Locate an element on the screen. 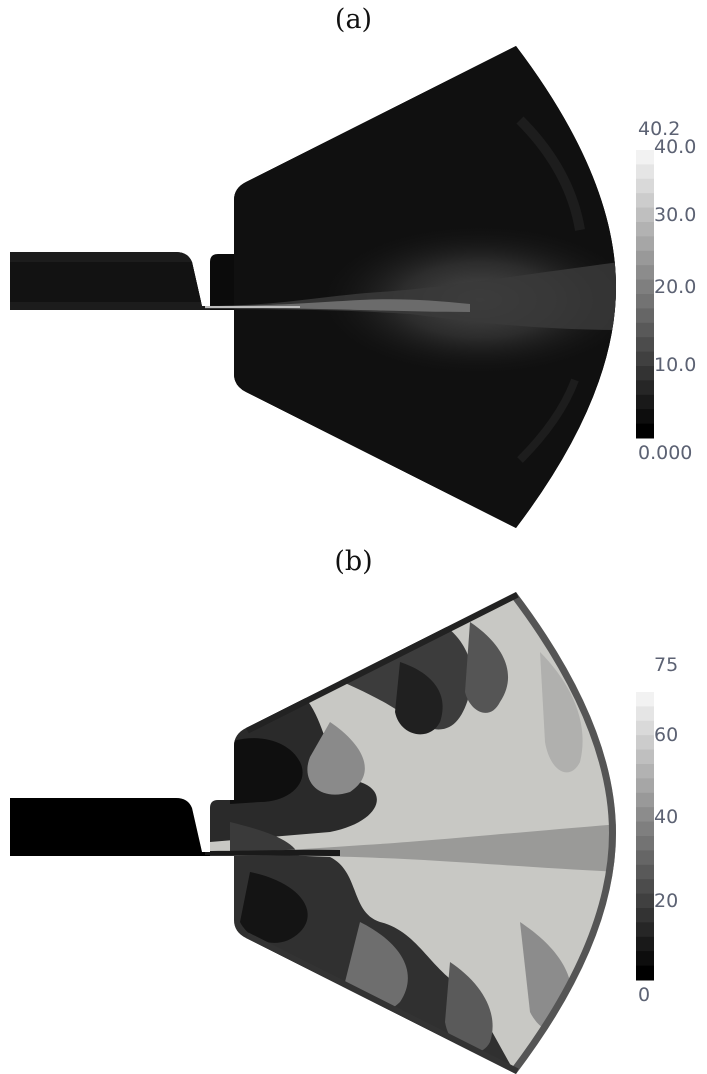 The image size is (707, 1074). panel-b-colorbar-min: 0 is located at coordinates (644, 995).